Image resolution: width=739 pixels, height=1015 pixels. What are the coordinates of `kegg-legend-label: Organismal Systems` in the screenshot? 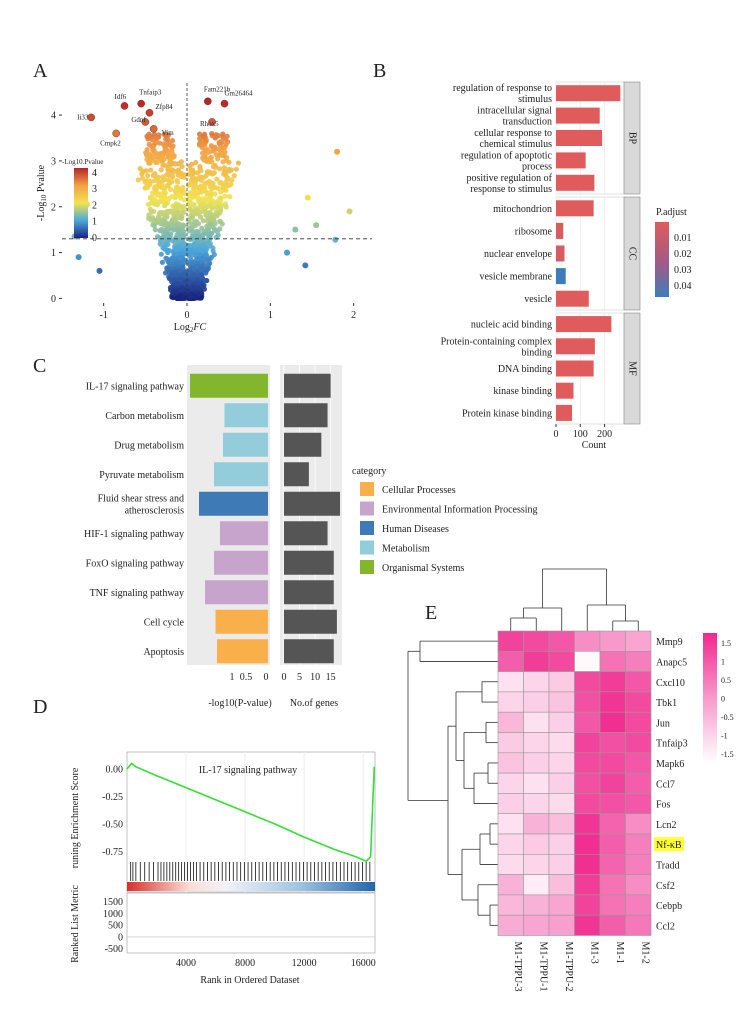 It's located at (423, 568).